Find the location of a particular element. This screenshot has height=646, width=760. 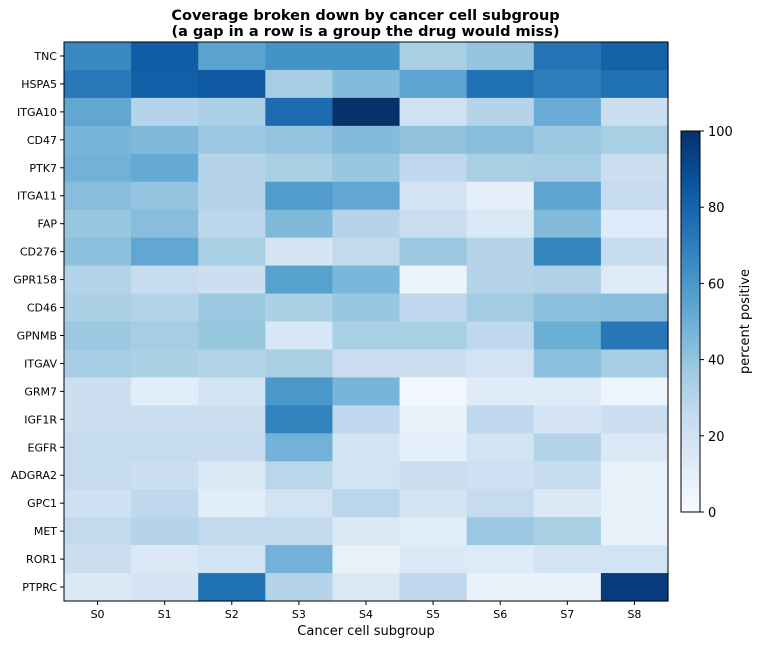

heatmap-cell-FAP-S8 is located at coordinates (634, 224).